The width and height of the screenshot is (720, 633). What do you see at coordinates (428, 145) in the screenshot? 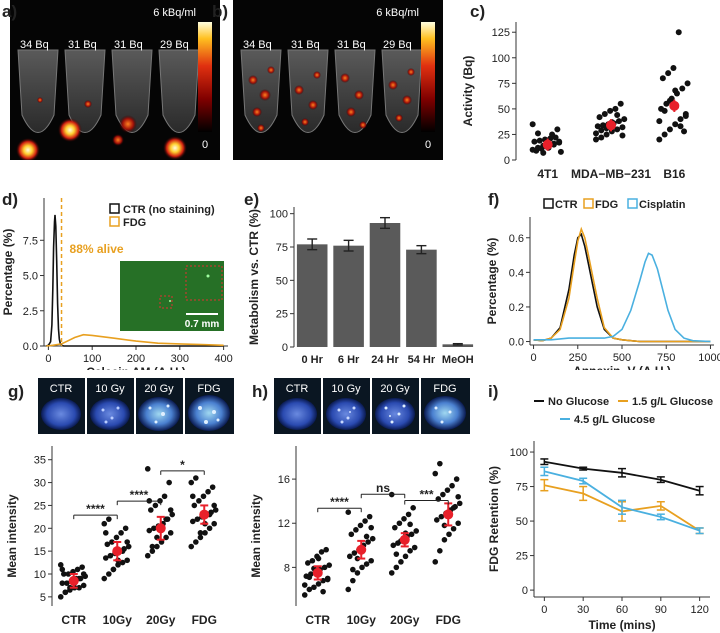
I see `scale-min-label: 0` at bounding box center [428, 145].